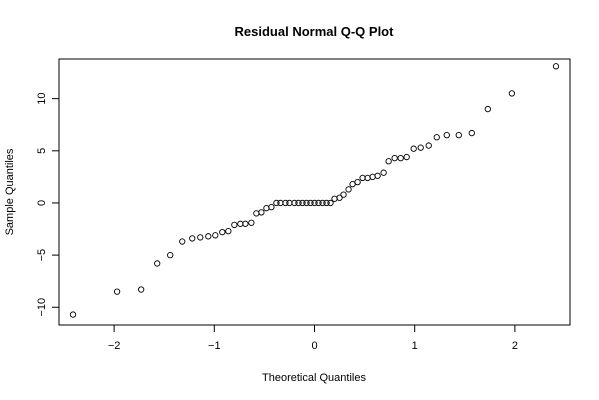 The height and width of the screenshot is (400, 599). I want to click on x-tick-label: −1, so click(214, 346).